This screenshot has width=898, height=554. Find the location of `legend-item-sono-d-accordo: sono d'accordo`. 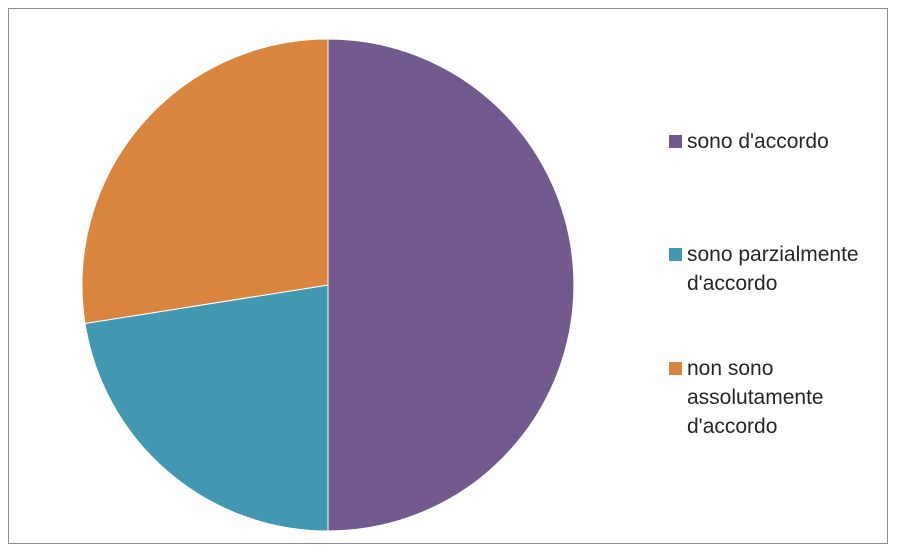

legend-item-sono-d-accordo: sono d'accordo is located at coordinates (773, 141).